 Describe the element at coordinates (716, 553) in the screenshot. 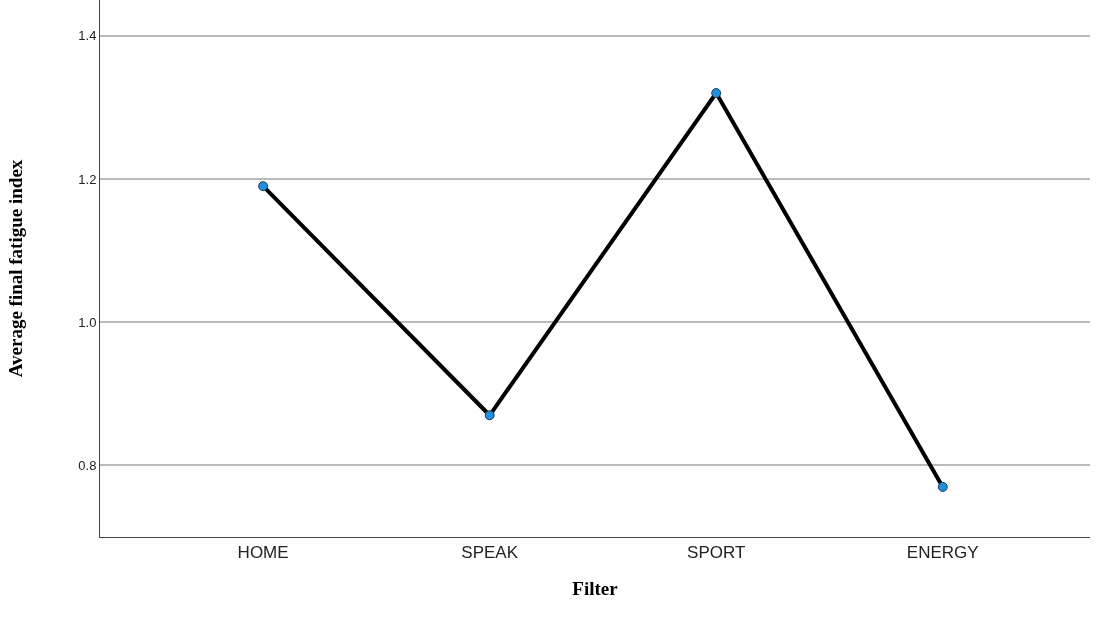

I see `x-tick-label: SPORT` at that location.